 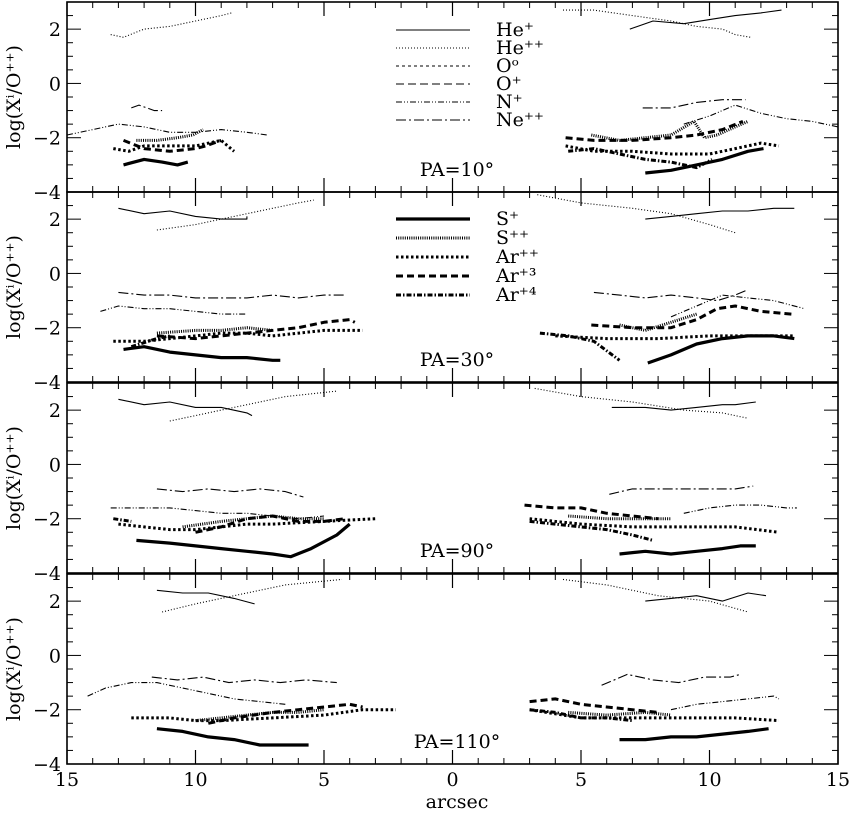 What do you see at coordinates (457, 802) in the screenshot?
I see `x-axis-title: arcsec` at bounding box center [457, 802].